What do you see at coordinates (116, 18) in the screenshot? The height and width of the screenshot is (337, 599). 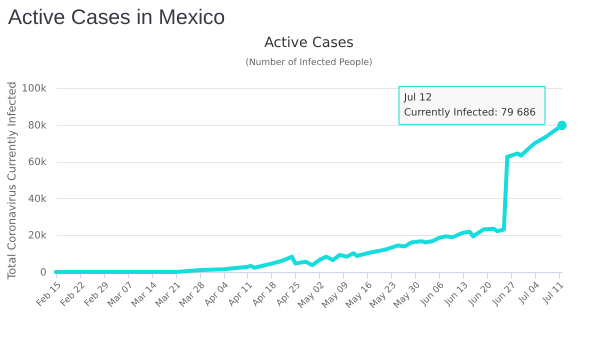 I see `chart-title: Active Cases in Mexico` at bounding box center [116, 18].